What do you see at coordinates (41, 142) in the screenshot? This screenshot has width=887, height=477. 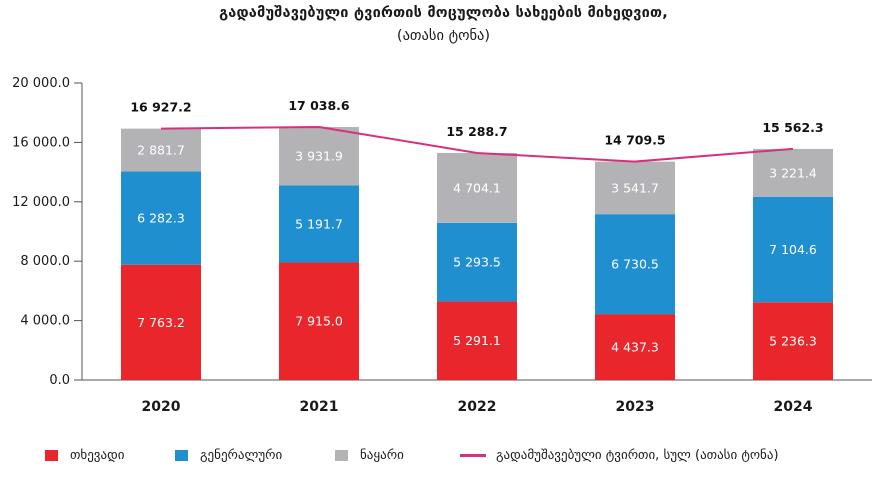 I see `y-tick-label: 16 000.0` at bounding box center [41, 142].